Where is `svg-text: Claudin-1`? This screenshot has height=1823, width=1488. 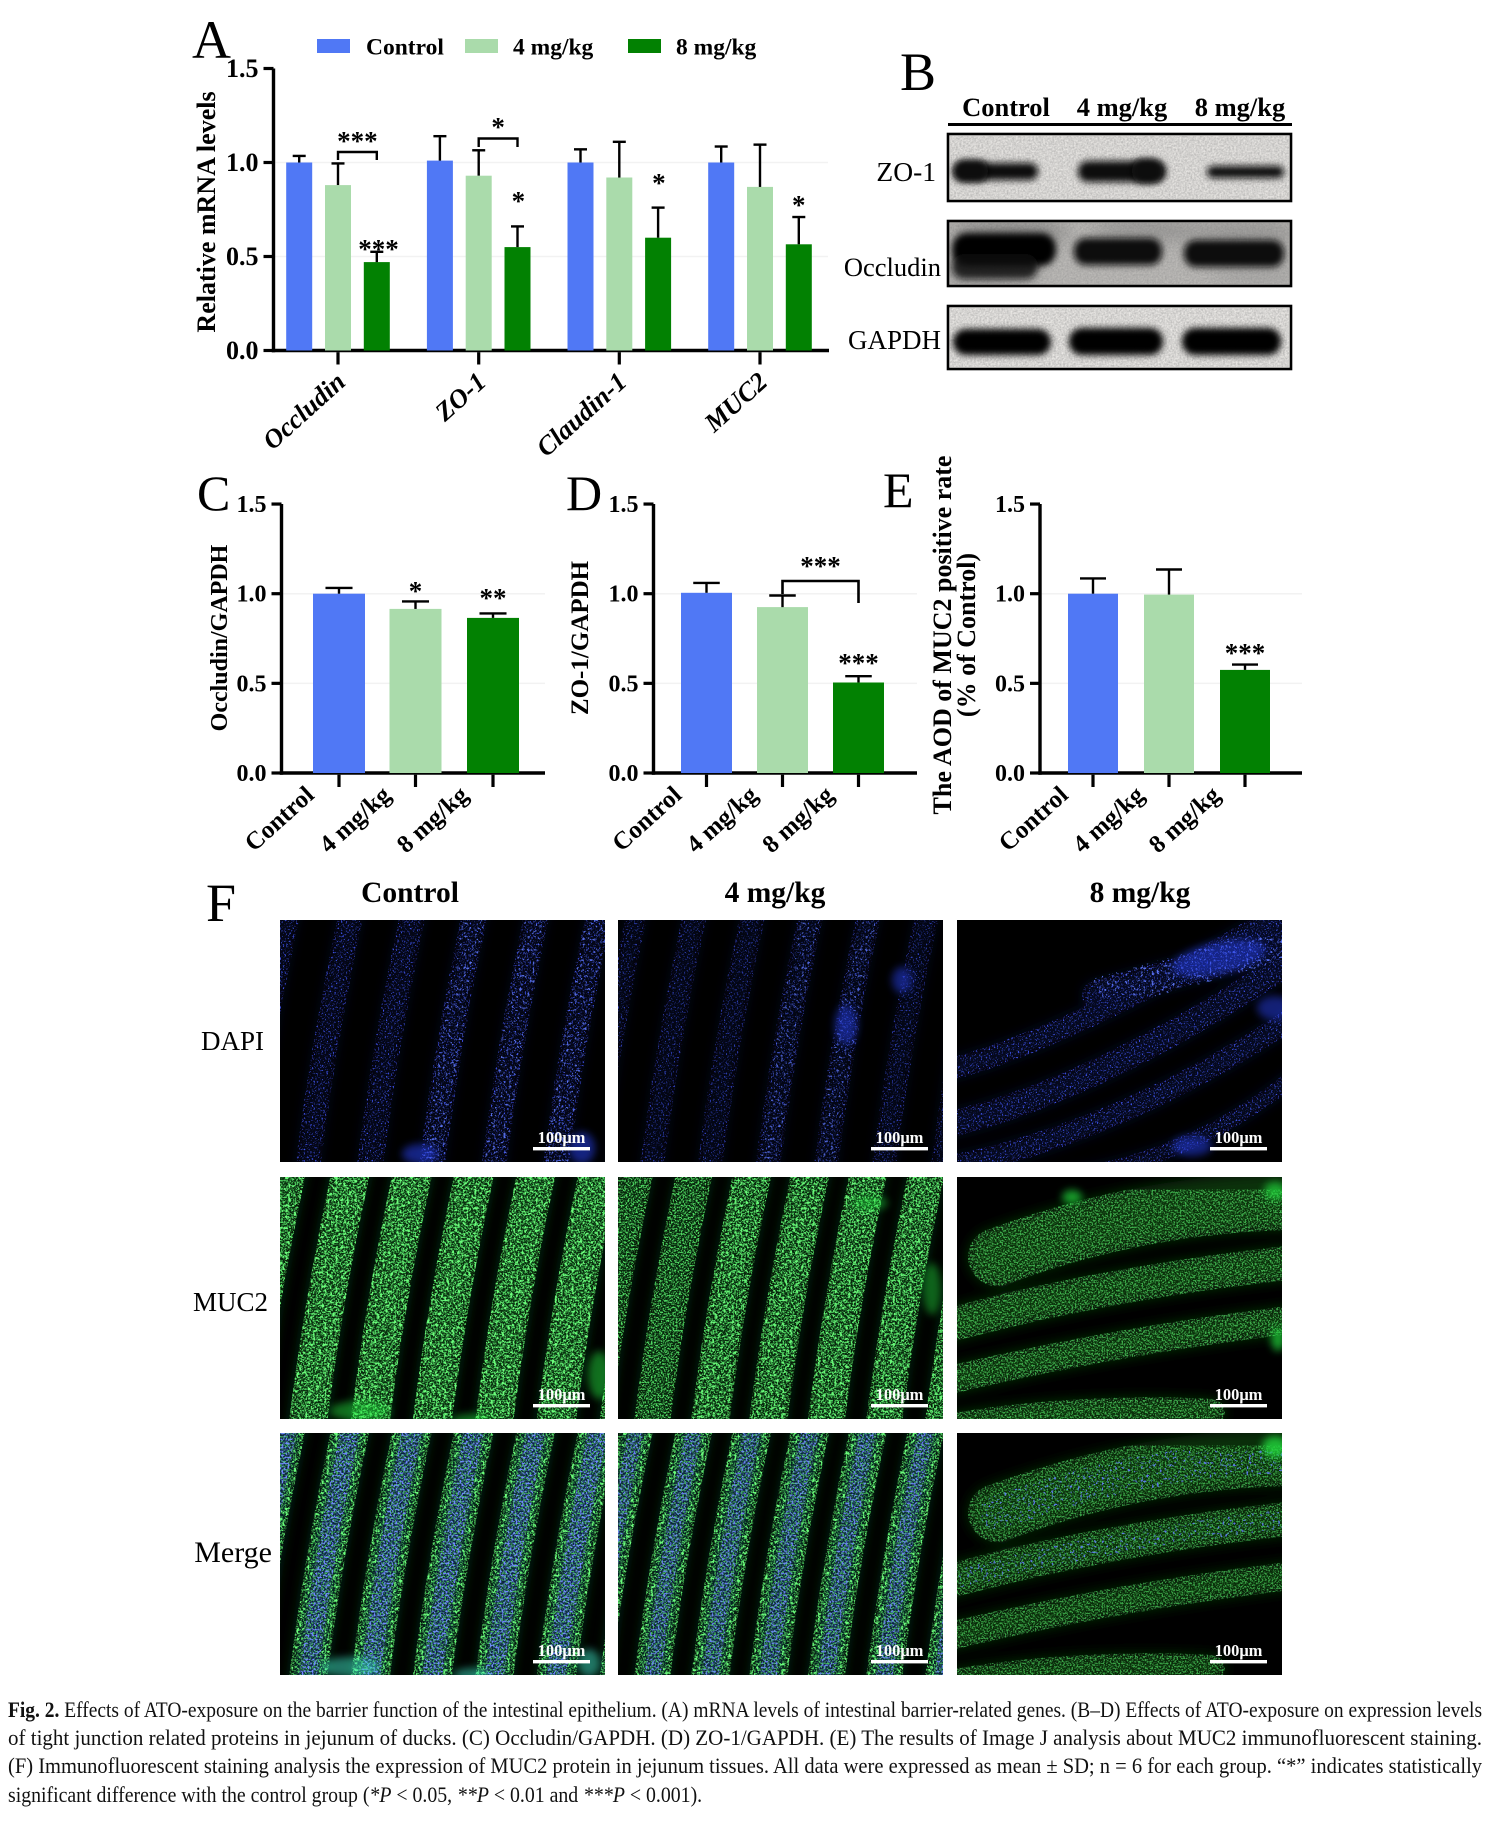 svg-text: Claudin-1 is located at coordinates (581, 414).